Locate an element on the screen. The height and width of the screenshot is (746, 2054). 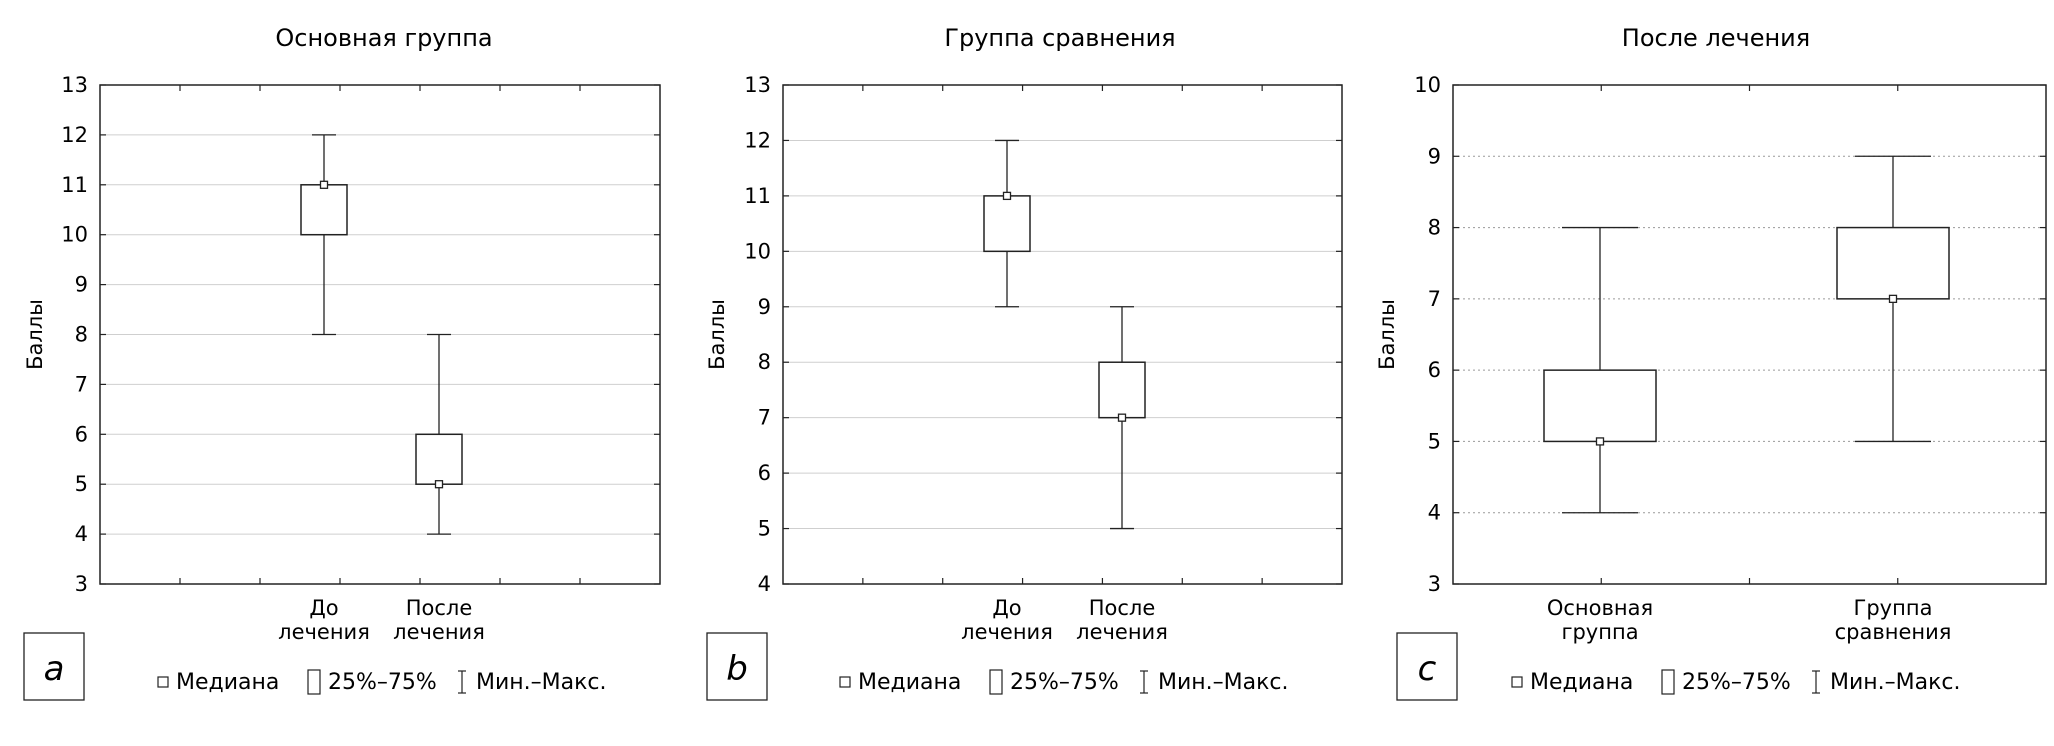
panel-label: b is located at coordinates (737, 669).